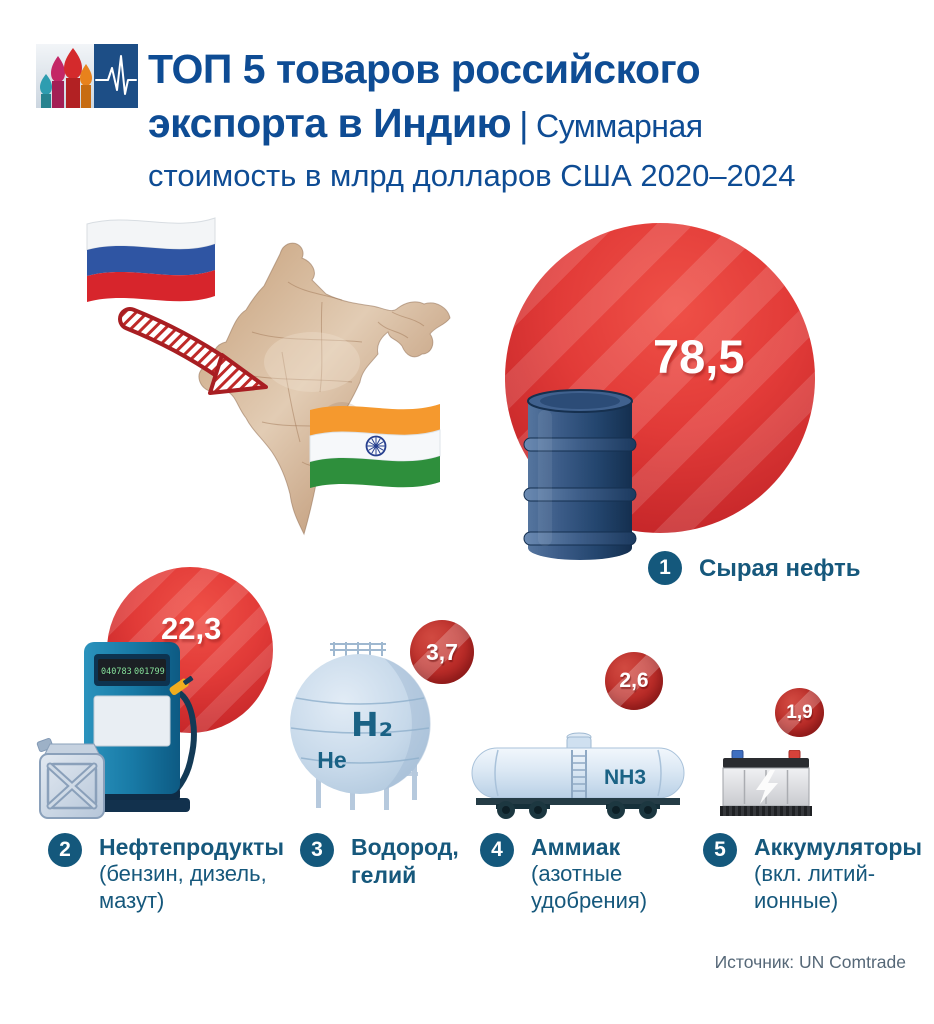 This screenshot has height=1024, width=934. Describe the element at coordinates (576, 847) in the screenshot. I see `item-name-ammonia: Аммиак` at that location.